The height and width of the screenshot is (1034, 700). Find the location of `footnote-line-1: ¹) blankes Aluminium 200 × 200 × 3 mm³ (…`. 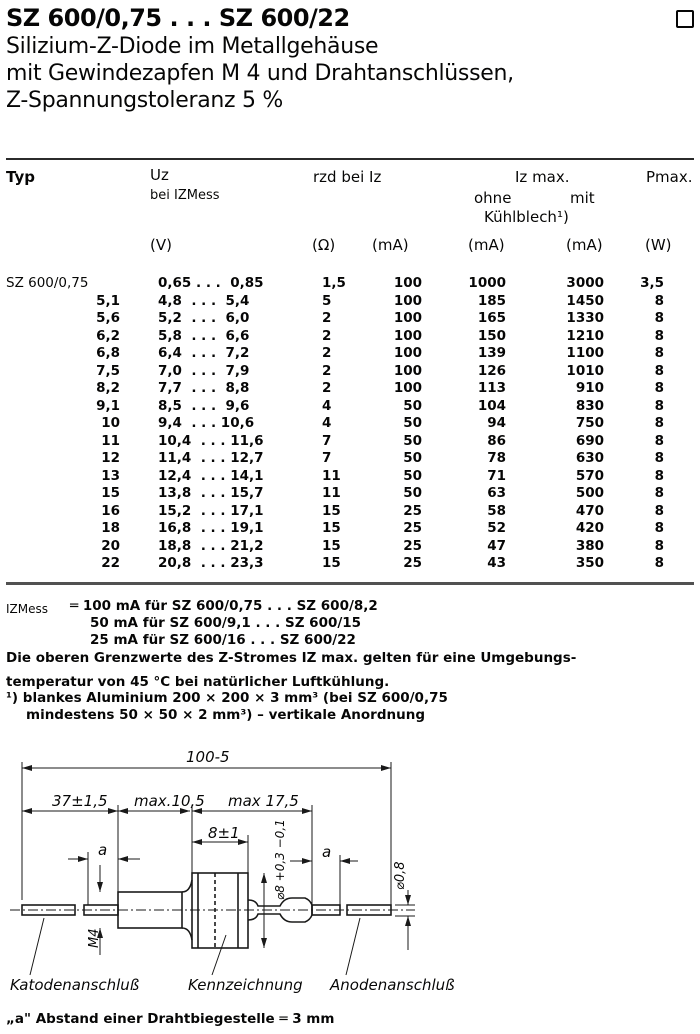

footnote-line-1: ¹) blankes Aluminium 200 × 200 × 3 mm³ (… is located at coordinates (227, 698).